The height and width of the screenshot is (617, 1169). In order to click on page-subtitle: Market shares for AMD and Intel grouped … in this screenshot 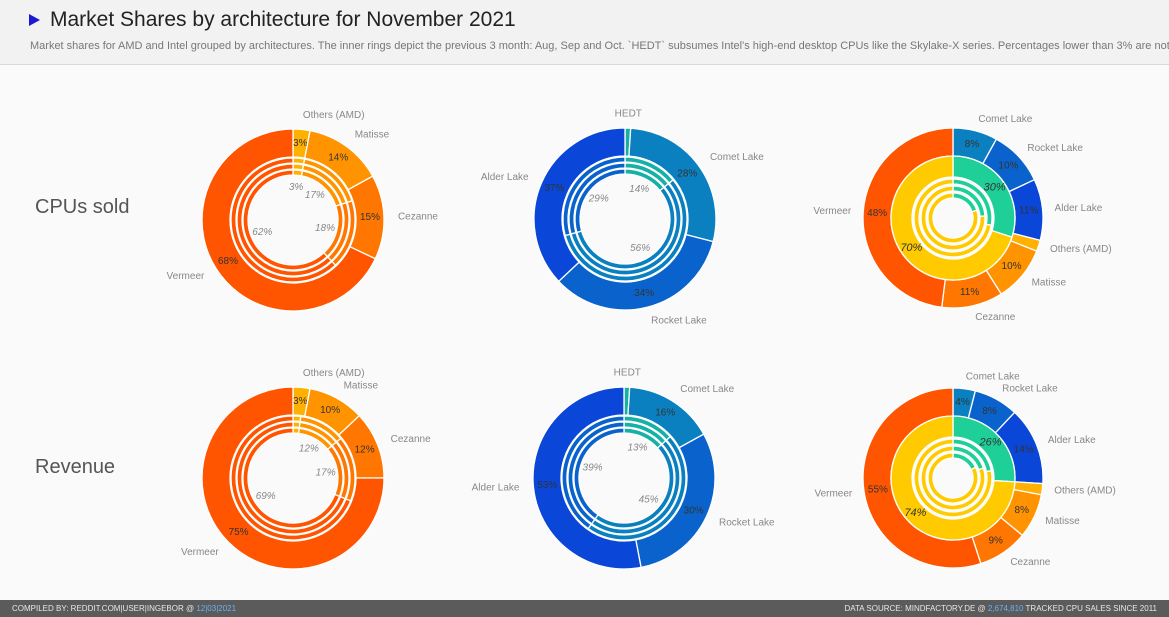, I will do `click(599, 46)`.